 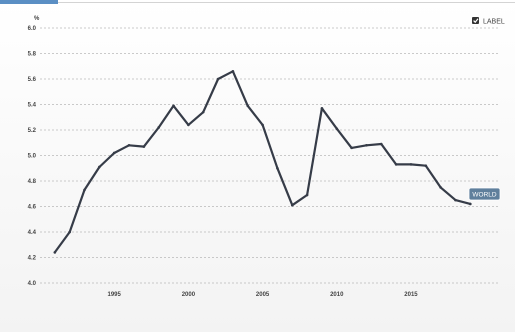 I want to click on legend-label: LABEL, so click(x=494, y=22).